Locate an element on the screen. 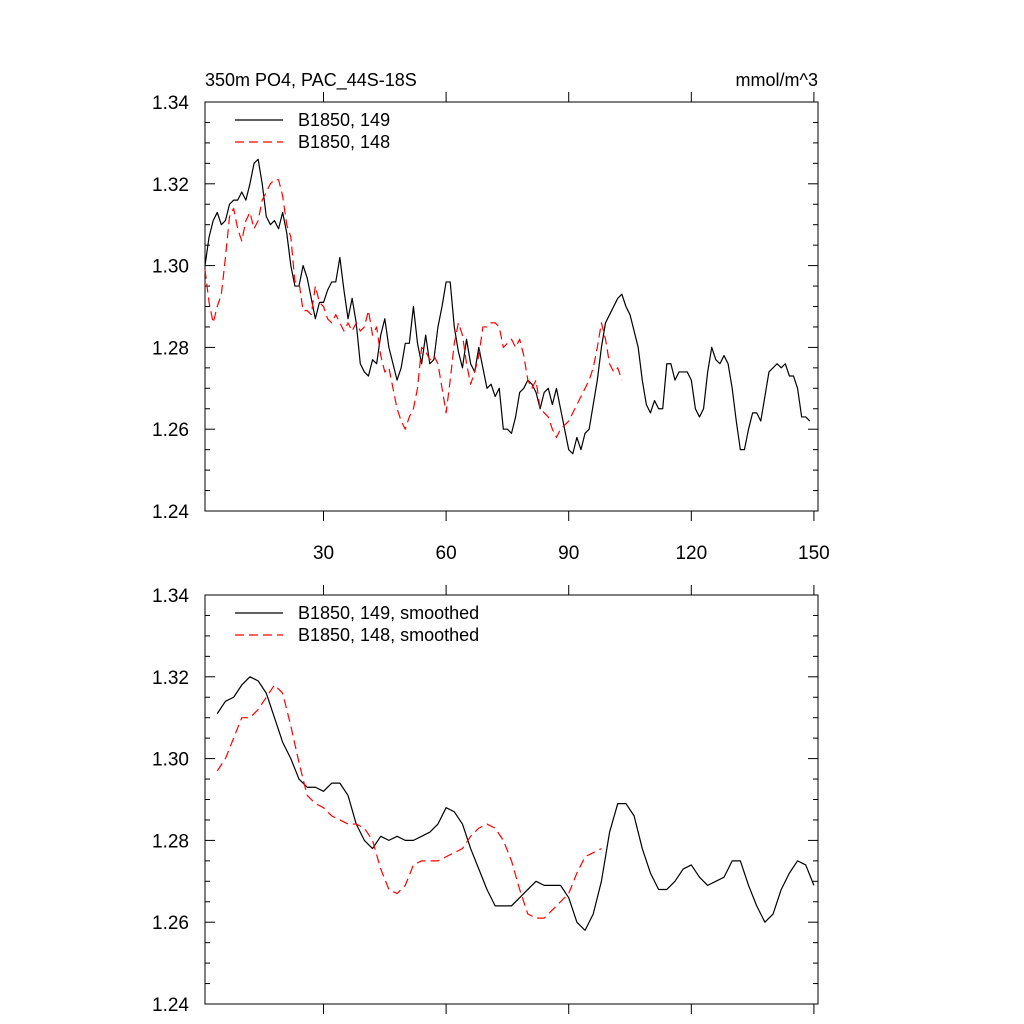 The height and width of the screenshot is (1024, 1024). top-ytick-label: 1.28 is located at coordinates (170, 348).